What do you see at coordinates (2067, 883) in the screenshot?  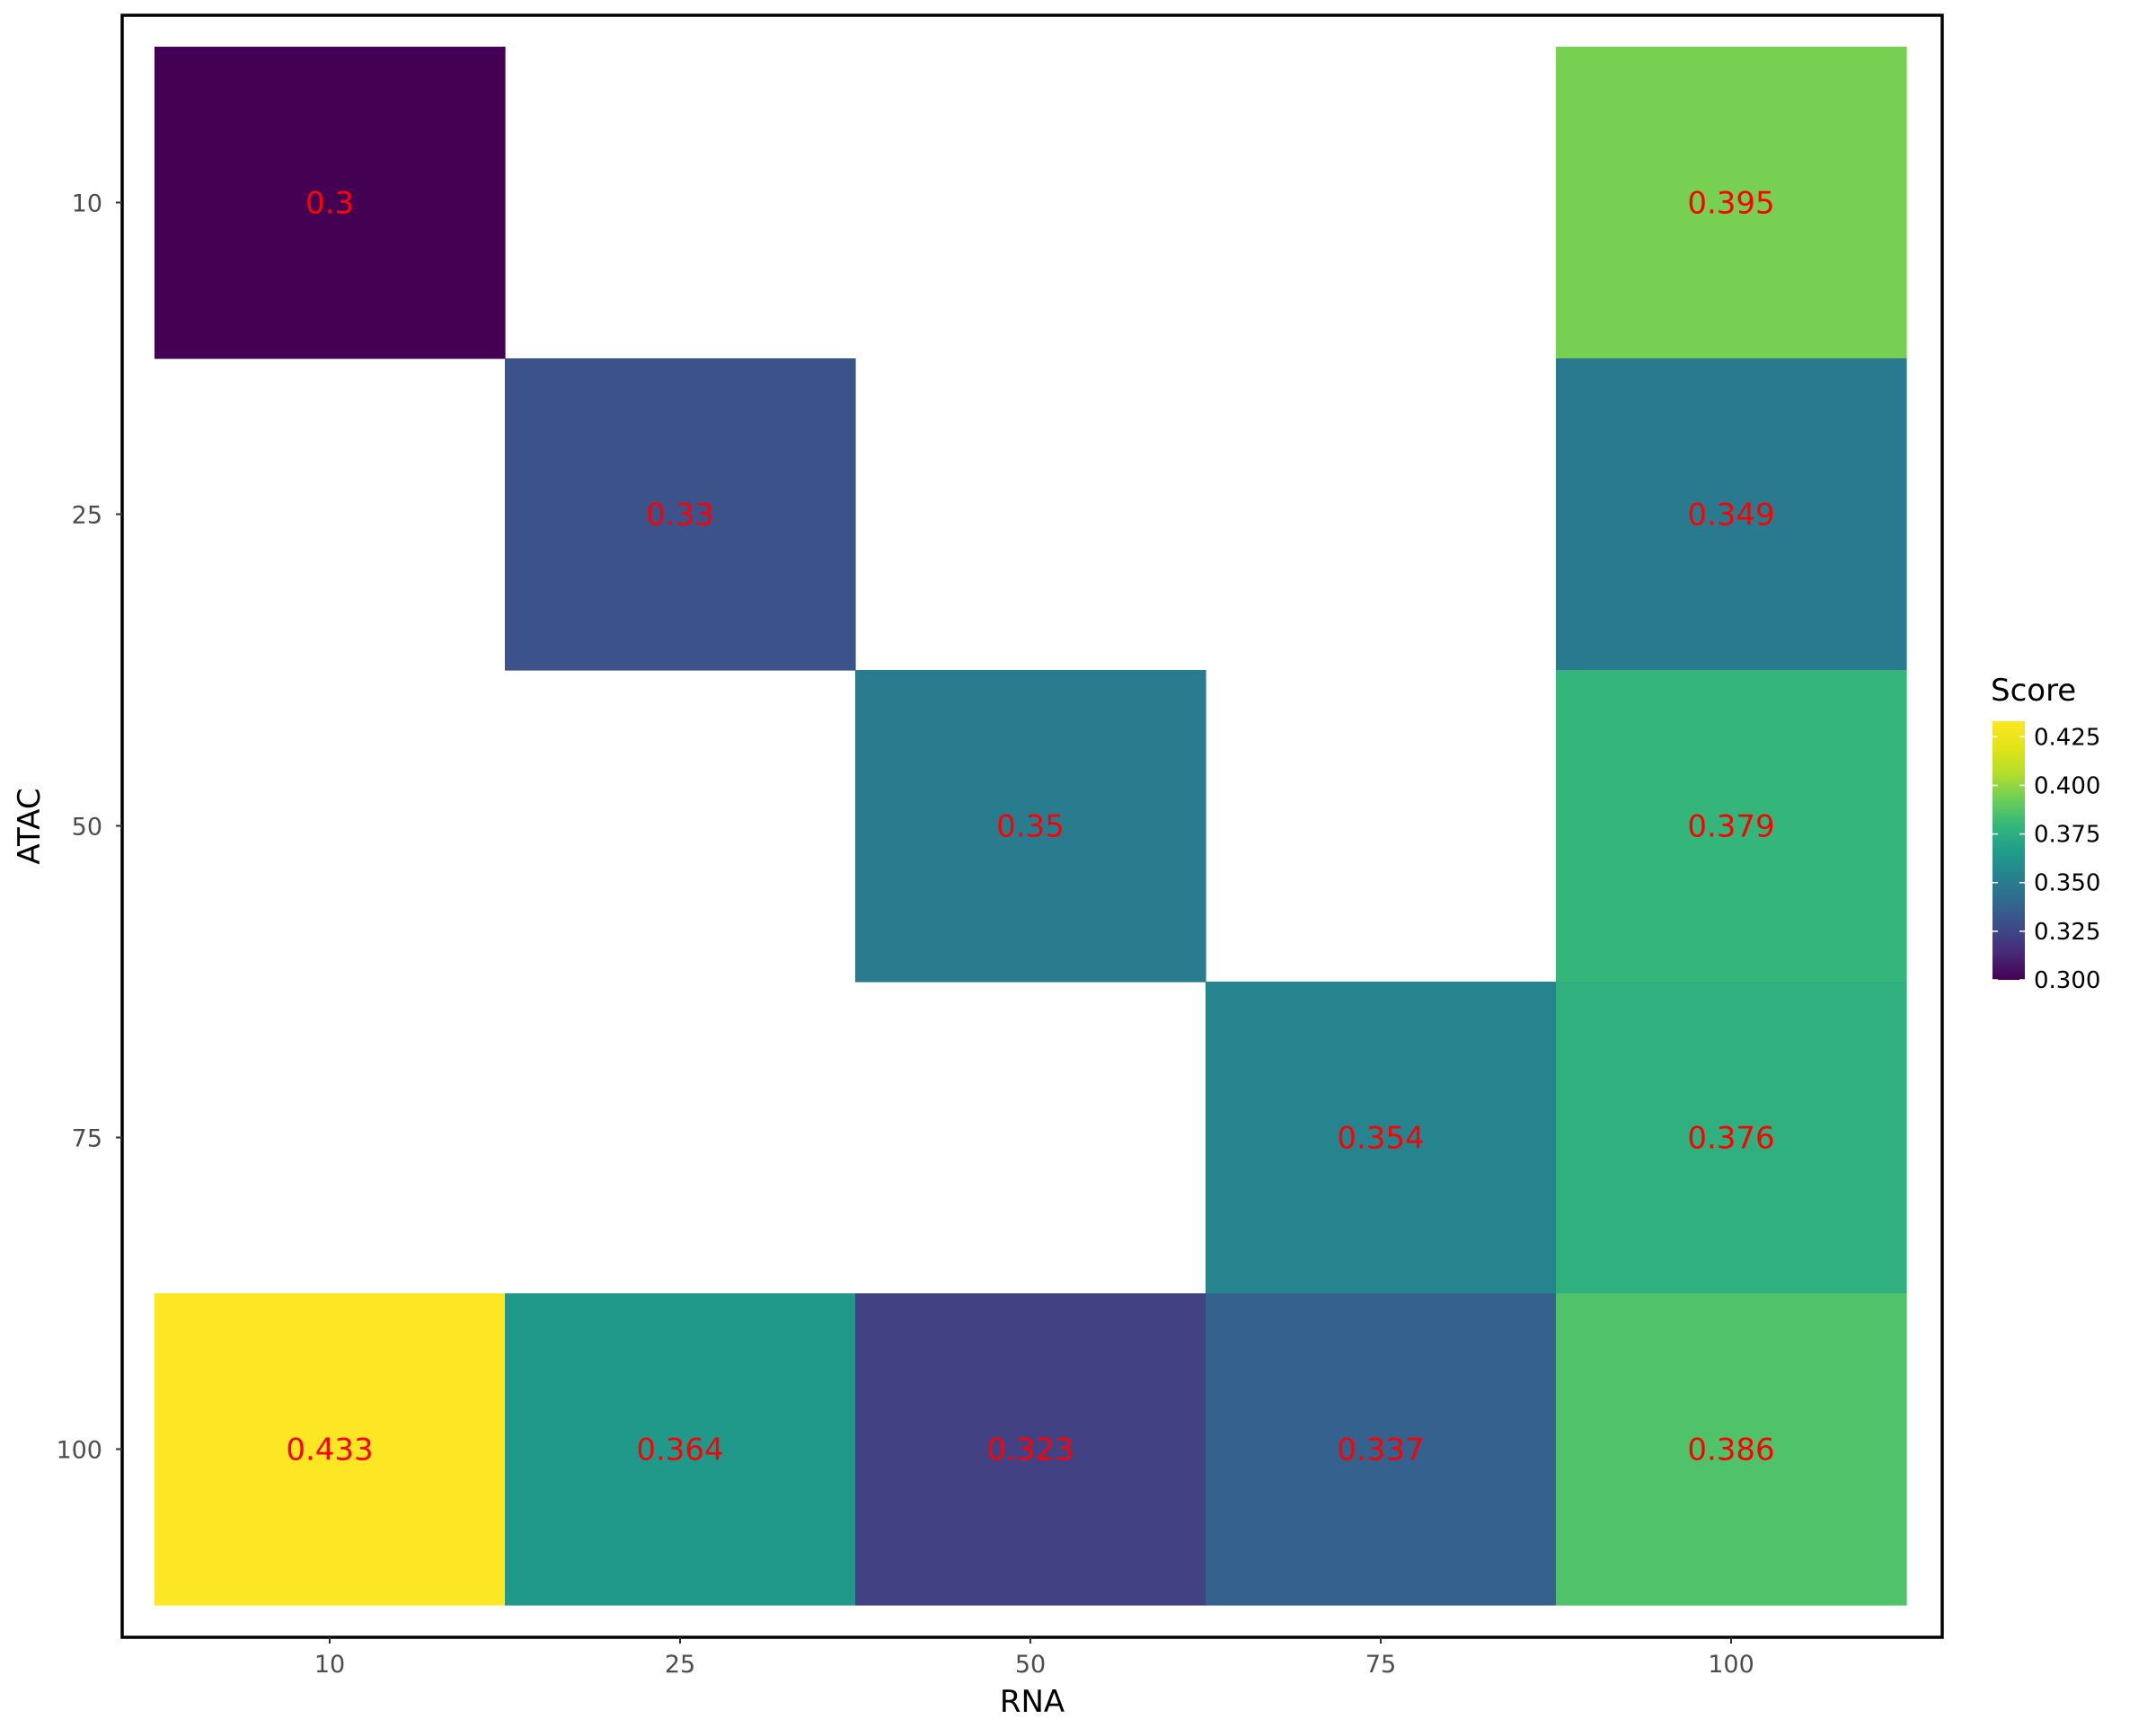 I see `legend-tick-label: 0.350` at bounding box center [2067, 883].